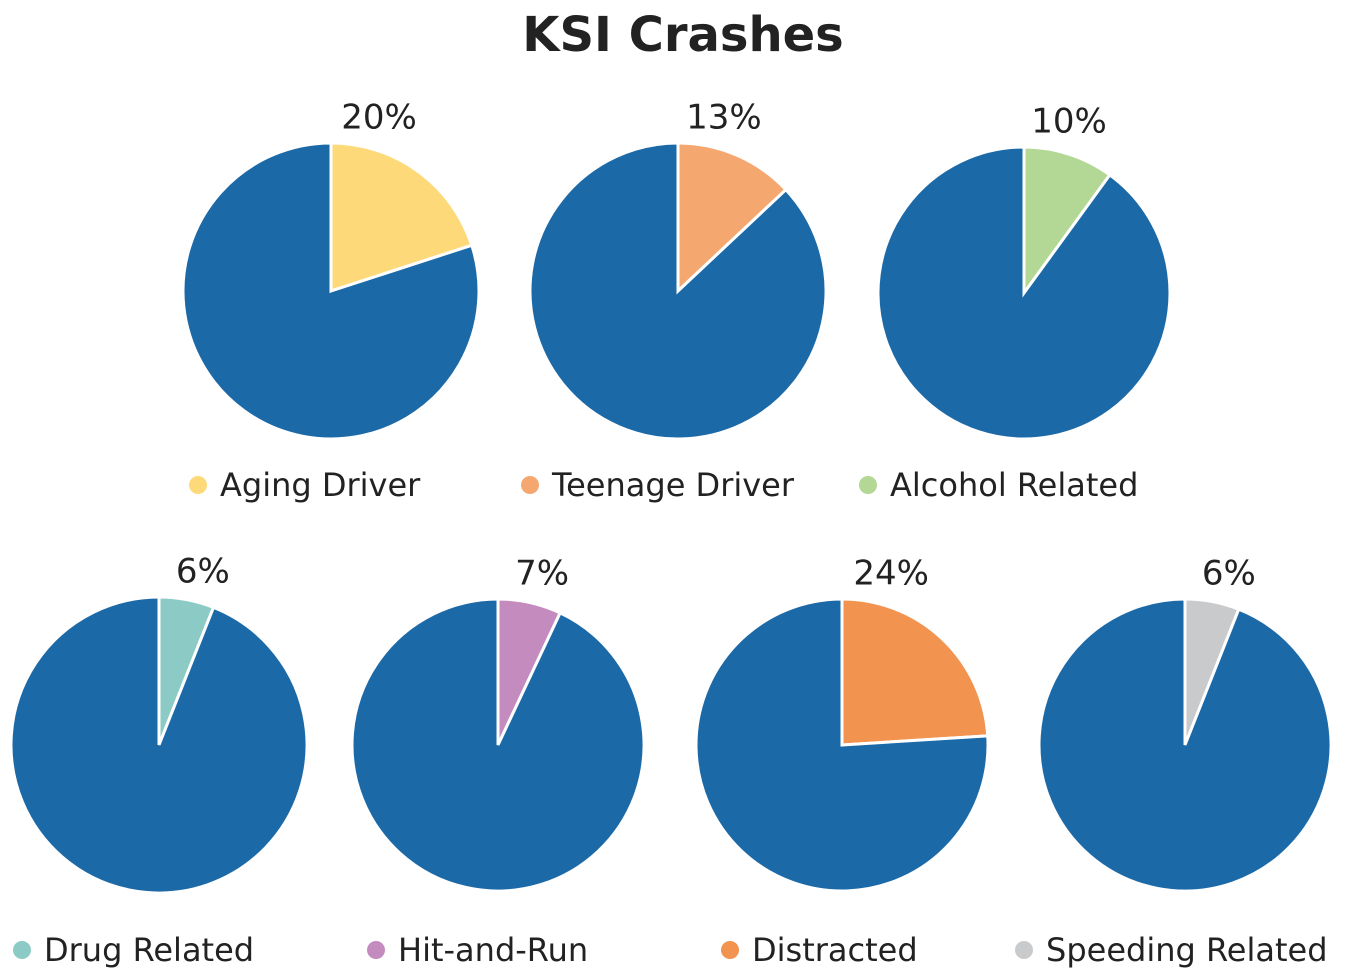 The image size is (1357, 971). What do you see at coordinates (1187, 950) in the screenshot?
I see `legend-label: Speeding Related` at bounding box center [1187, 950].